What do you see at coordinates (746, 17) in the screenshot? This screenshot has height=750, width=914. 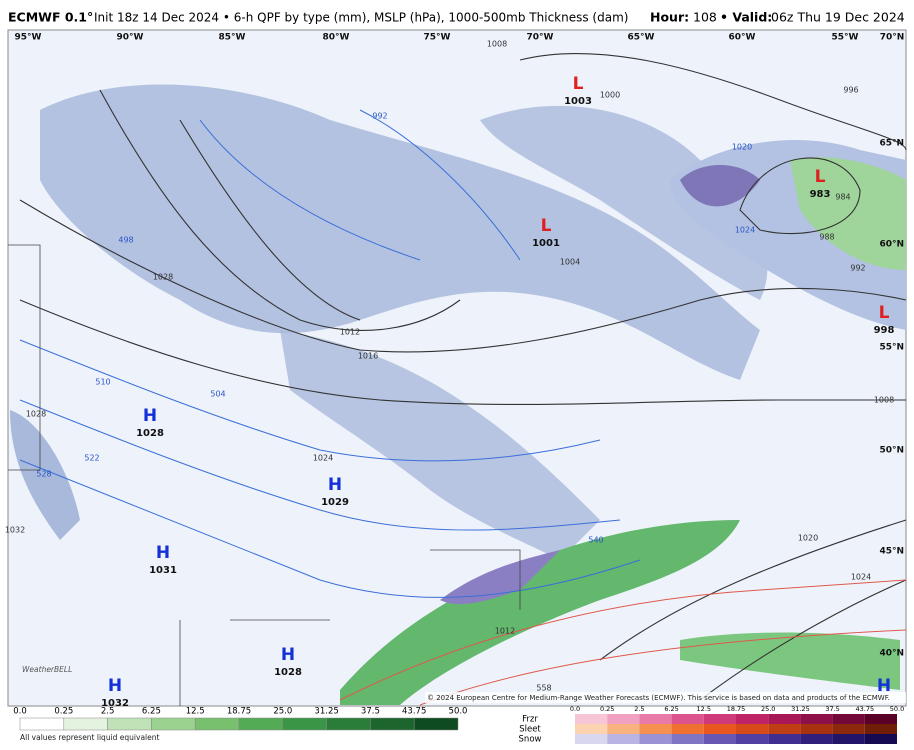 I see `valid-label: • Valid:` at bounding box center [746, 17].